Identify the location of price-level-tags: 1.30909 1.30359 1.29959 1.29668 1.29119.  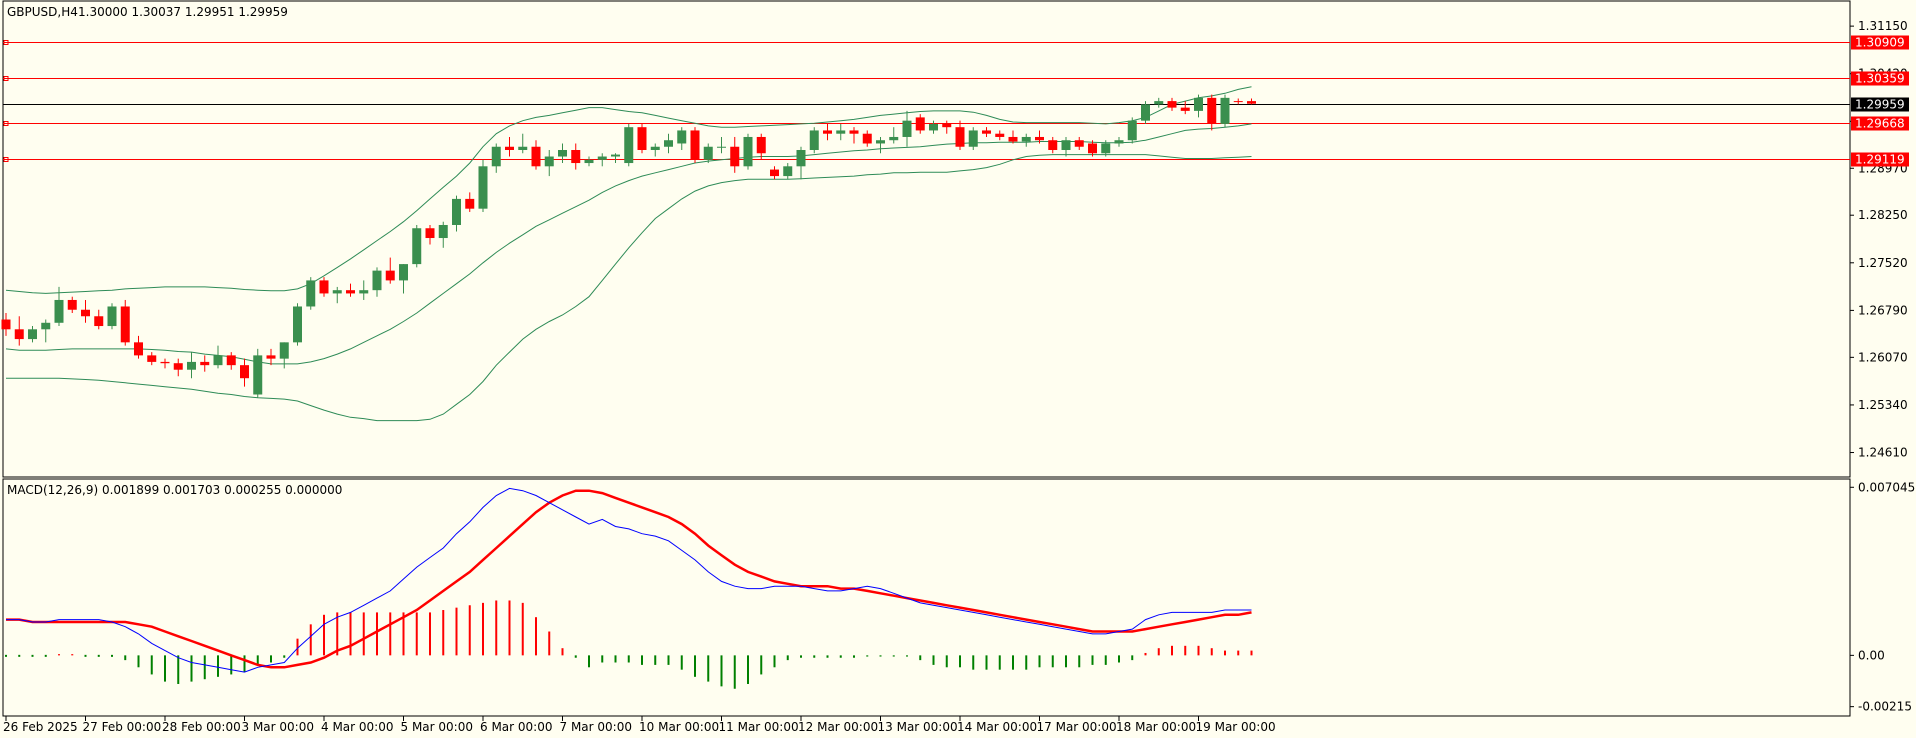
(1880, 101).